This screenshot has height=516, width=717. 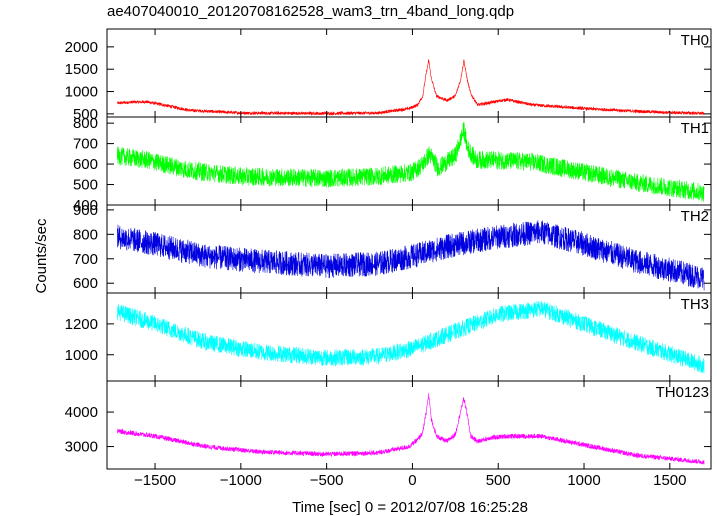 What do you see at coordinates (411, 429) in the screenshot?
I see `series-line-th0123` at bounding box center [411, 429].